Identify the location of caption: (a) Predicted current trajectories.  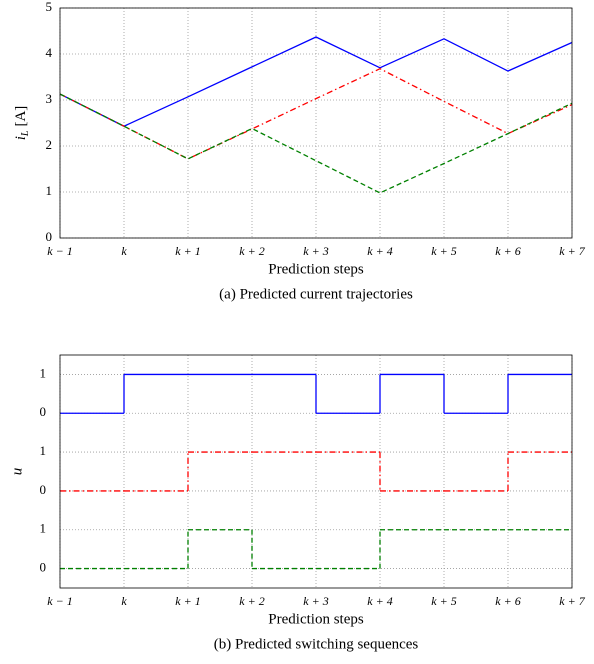
(316, 294).